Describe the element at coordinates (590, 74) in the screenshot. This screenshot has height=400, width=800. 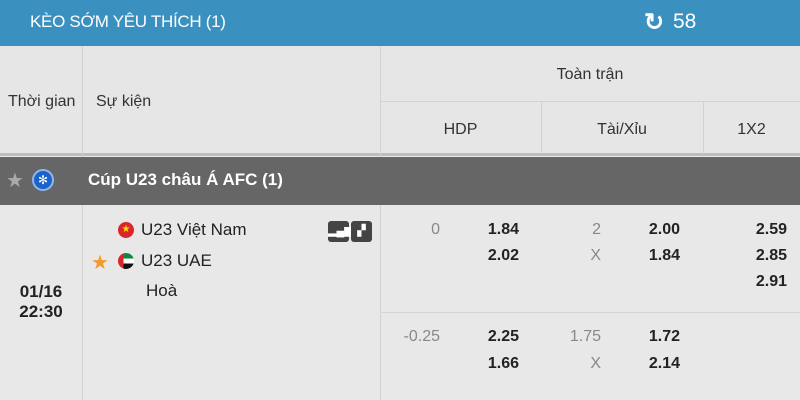
I see `col-group-fulltime: Toàn trận` at that location.